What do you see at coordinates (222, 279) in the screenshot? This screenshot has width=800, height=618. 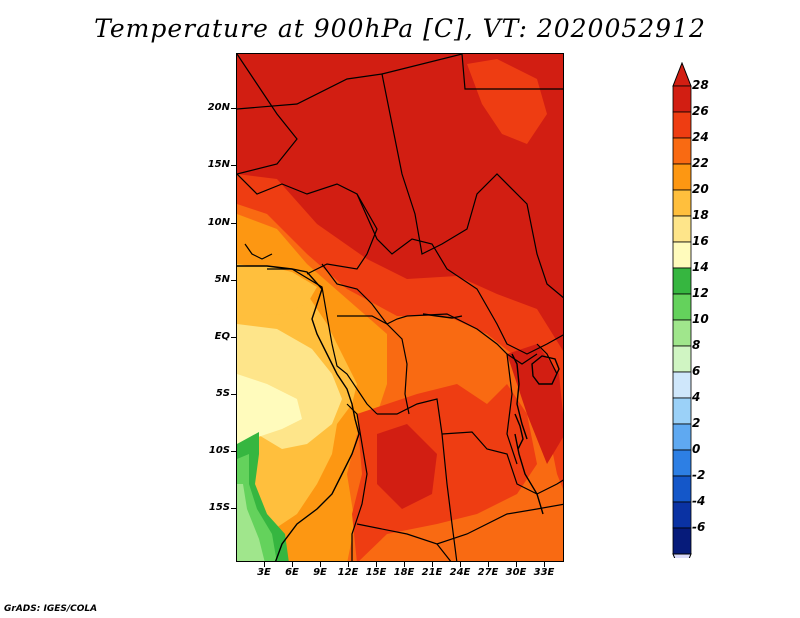 I see `lat-tick-label: 5N` at bounding box center [222, 279].